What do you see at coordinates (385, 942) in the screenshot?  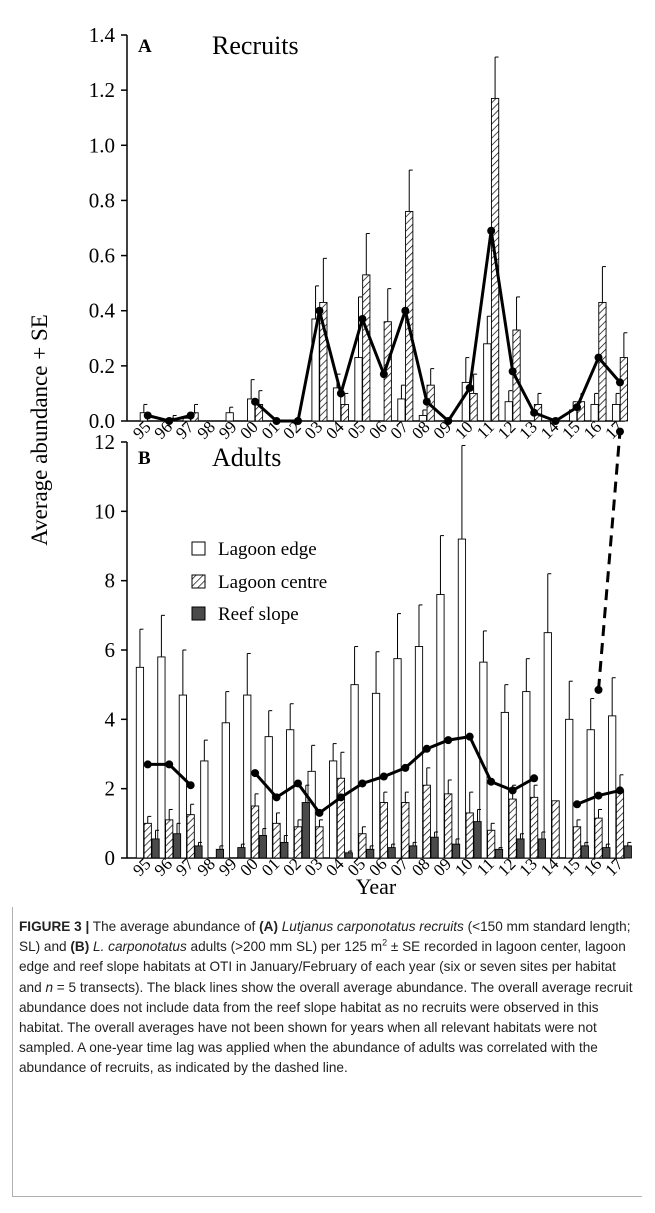 I see `caption-part: 2` at bounding box center [385, 942].